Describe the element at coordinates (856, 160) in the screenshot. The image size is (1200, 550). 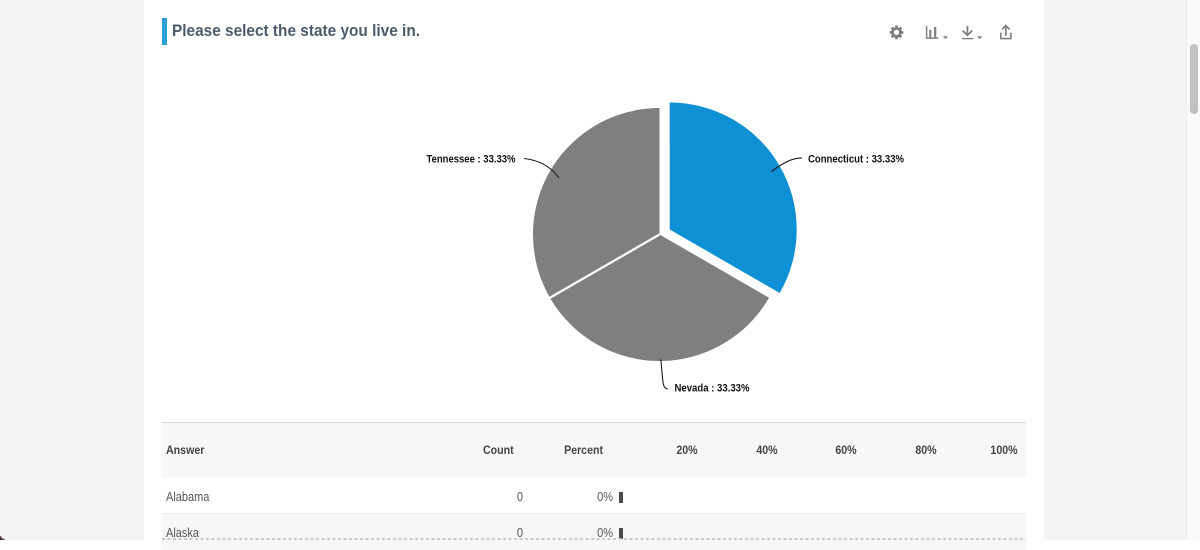
I see `svg-text: Connecticut : 33.33%` at that location.